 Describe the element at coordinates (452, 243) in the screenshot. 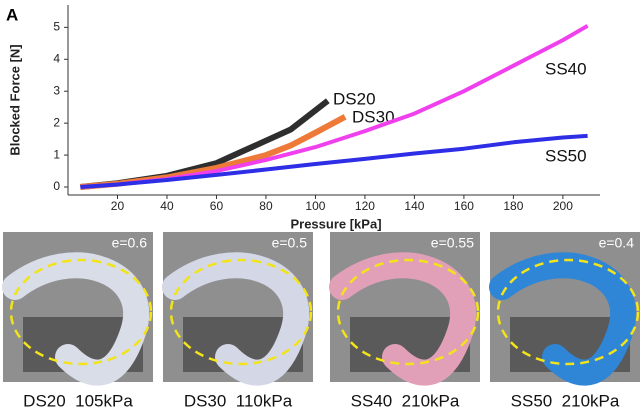

I see `photo-annotation: e=0.55` at that location.